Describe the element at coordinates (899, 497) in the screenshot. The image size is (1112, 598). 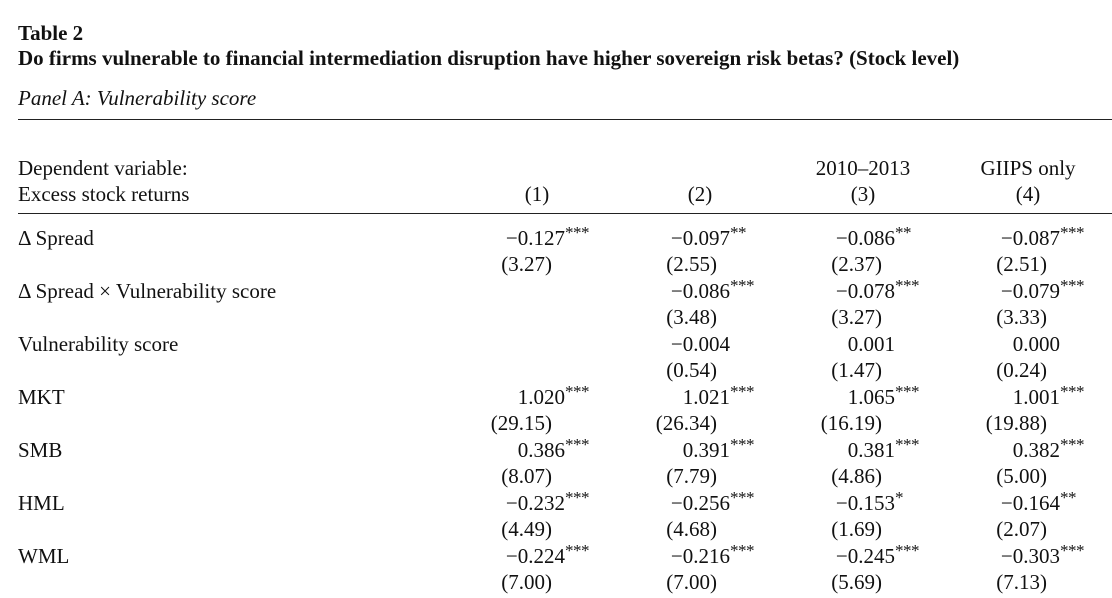
I see `significance-stars: *` at that location.